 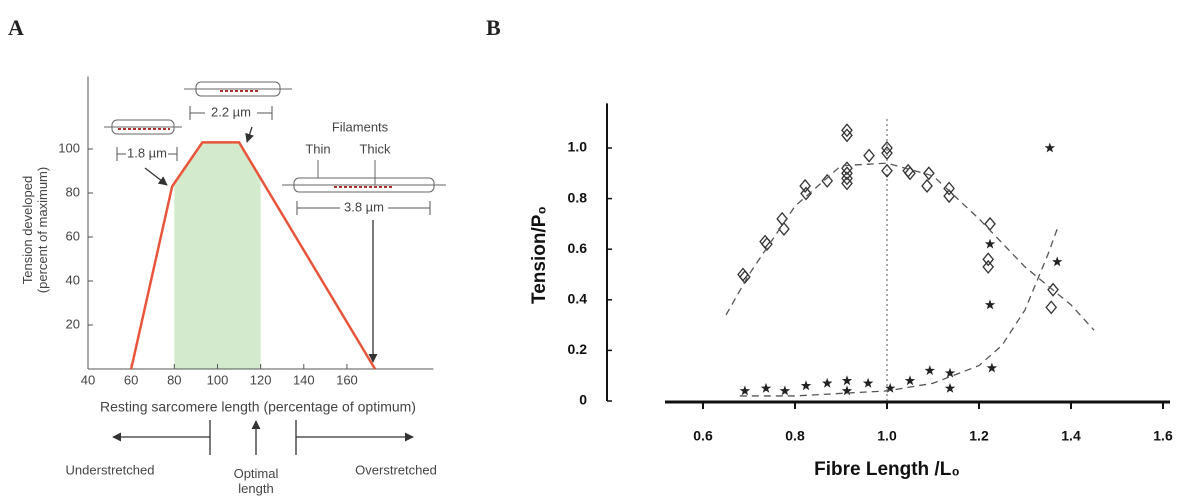 What do you see at coordinates (1163, 436) in the screenshot?
I see `x-tick-label: 1.6` at bounding box center [1163, 436].